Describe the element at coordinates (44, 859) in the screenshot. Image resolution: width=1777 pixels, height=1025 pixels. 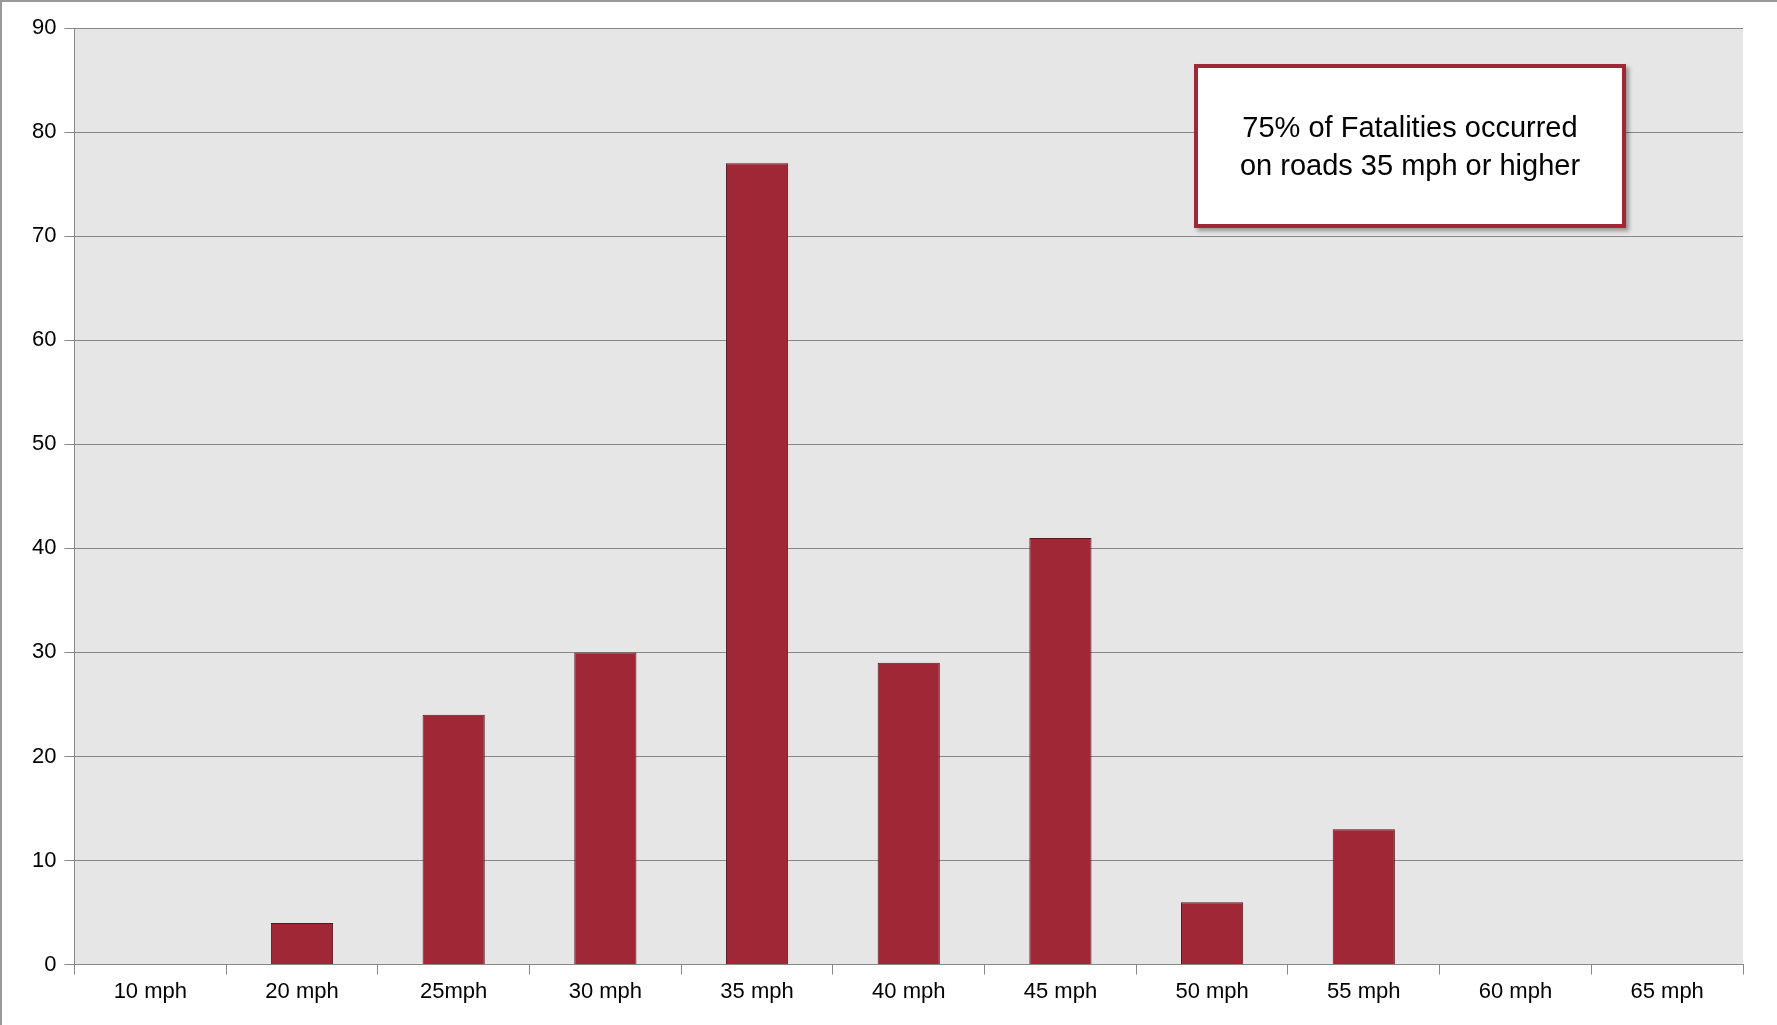
I see `y-tick-label: 10` at that location.